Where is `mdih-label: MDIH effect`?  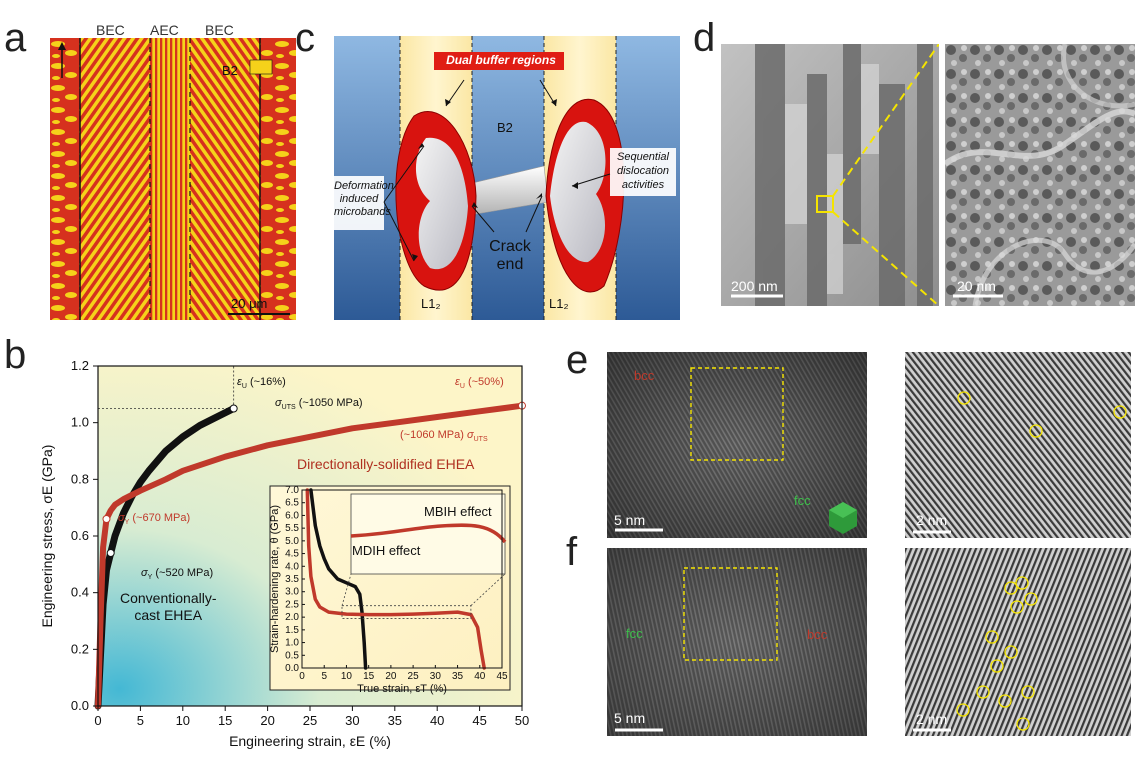 mdih-label: MDIH effect is located at coordinates (386, 550).